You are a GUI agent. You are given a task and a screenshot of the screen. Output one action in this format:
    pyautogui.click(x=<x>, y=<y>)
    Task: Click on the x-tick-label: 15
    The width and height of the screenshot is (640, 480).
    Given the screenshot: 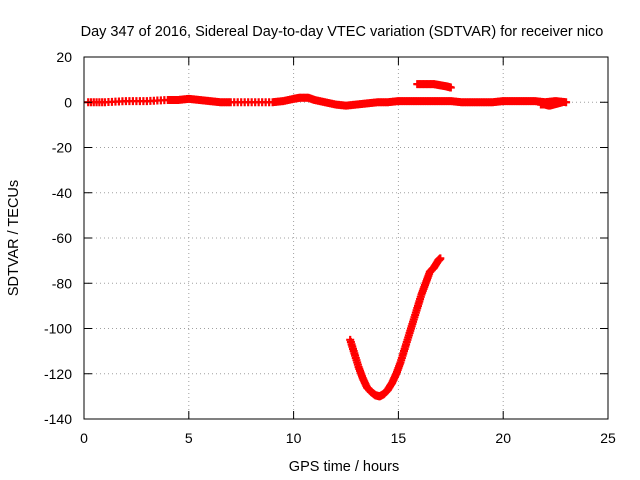 What is the action you would take?
    pyautogui.click(x=399, y=438)
    